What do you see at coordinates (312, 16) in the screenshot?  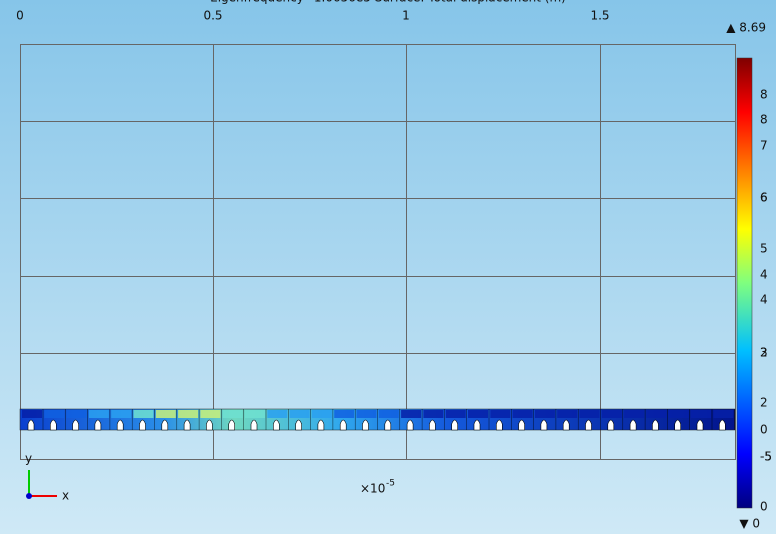 I see `x-ticks: 0 0.5 1 1.5` at bounding box center [312, 16].